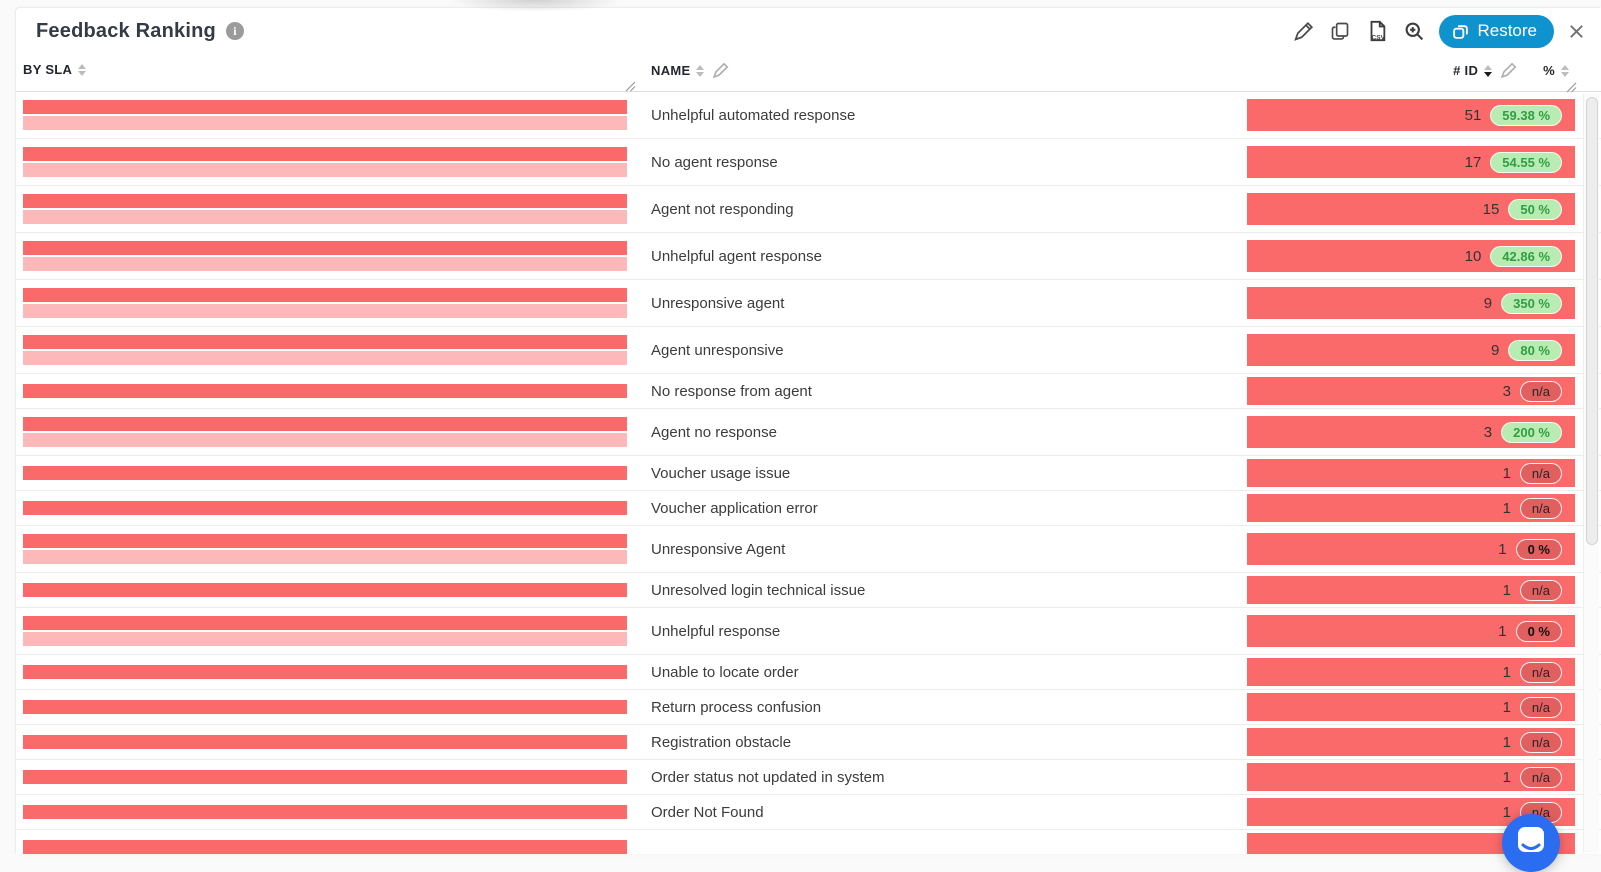 This screenshot has width=1601, height=872. What do you see at coordinates (1379, 38) in the screenshot?
I see `svg-text: CSV` at bounding box center [1379, 38].